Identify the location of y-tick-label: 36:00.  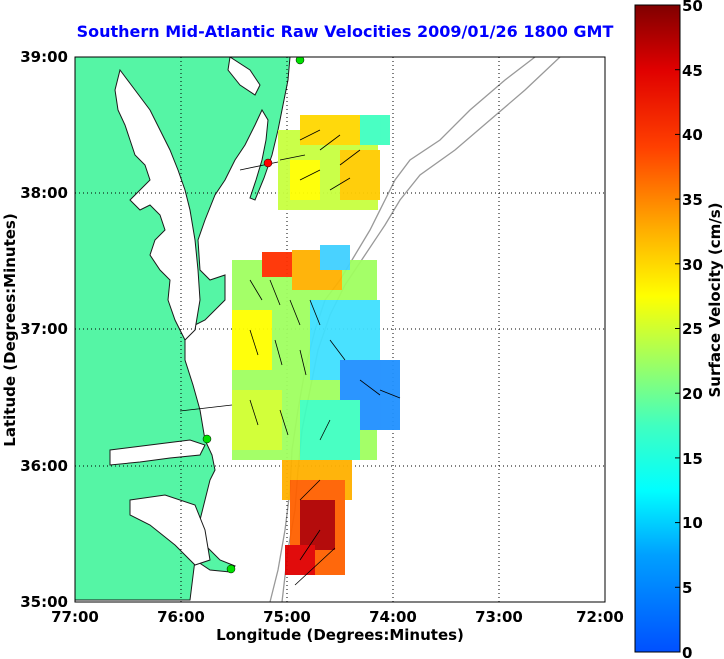
(44, 466).